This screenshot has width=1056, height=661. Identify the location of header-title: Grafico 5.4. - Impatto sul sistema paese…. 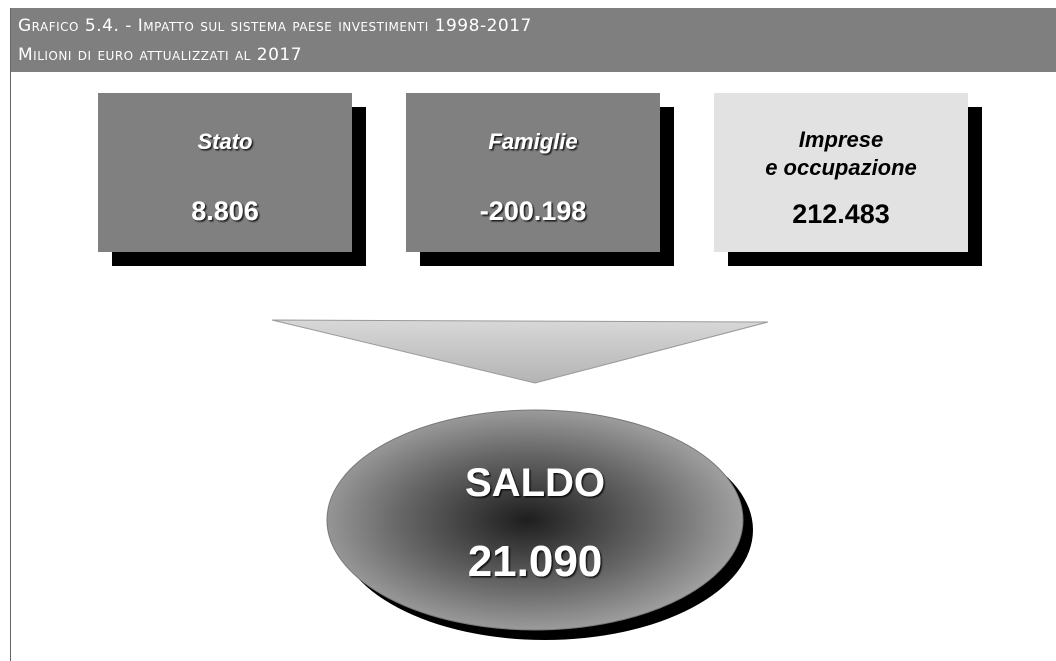
(275, 26).